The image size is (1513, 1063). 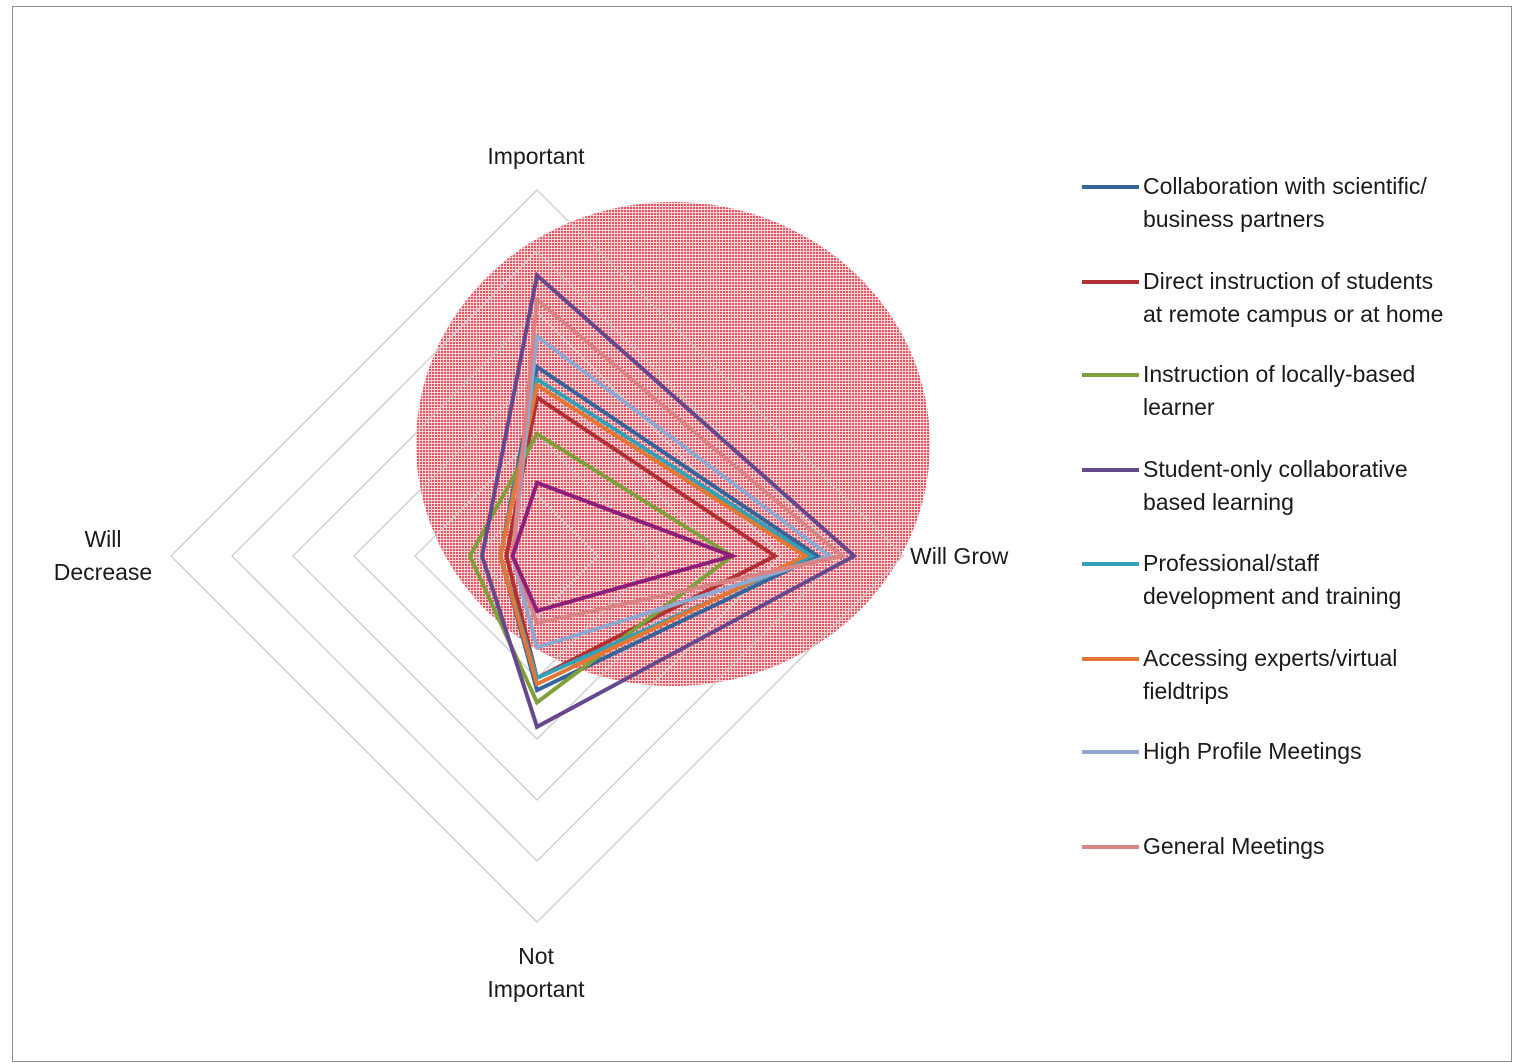 I want to click on legend-label: Instruction of locally-based learner, so click(x=1320, y=391).